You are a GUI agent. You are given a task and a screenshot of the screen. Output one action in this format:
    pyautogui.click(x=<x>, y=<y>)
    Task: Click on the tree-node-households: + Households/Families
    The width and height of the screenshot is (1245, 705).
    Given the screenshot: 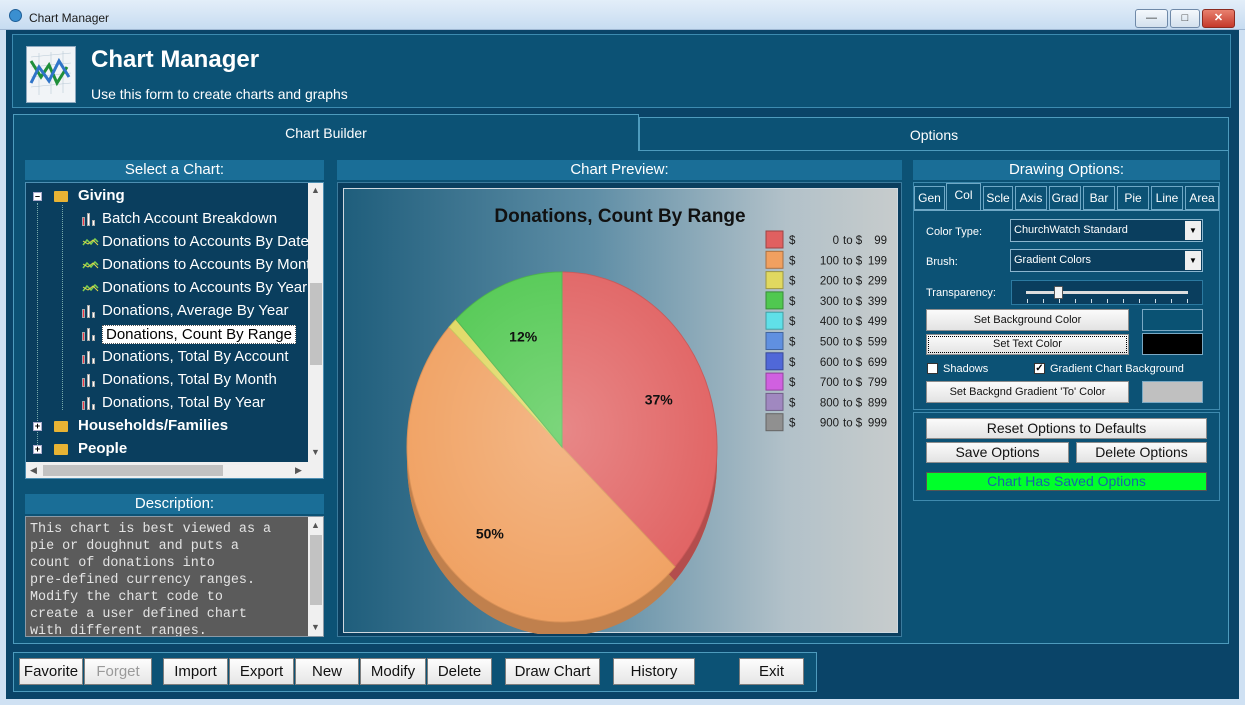 What is the action you would take?
    pyautogui.click(x=168, y=426)
    